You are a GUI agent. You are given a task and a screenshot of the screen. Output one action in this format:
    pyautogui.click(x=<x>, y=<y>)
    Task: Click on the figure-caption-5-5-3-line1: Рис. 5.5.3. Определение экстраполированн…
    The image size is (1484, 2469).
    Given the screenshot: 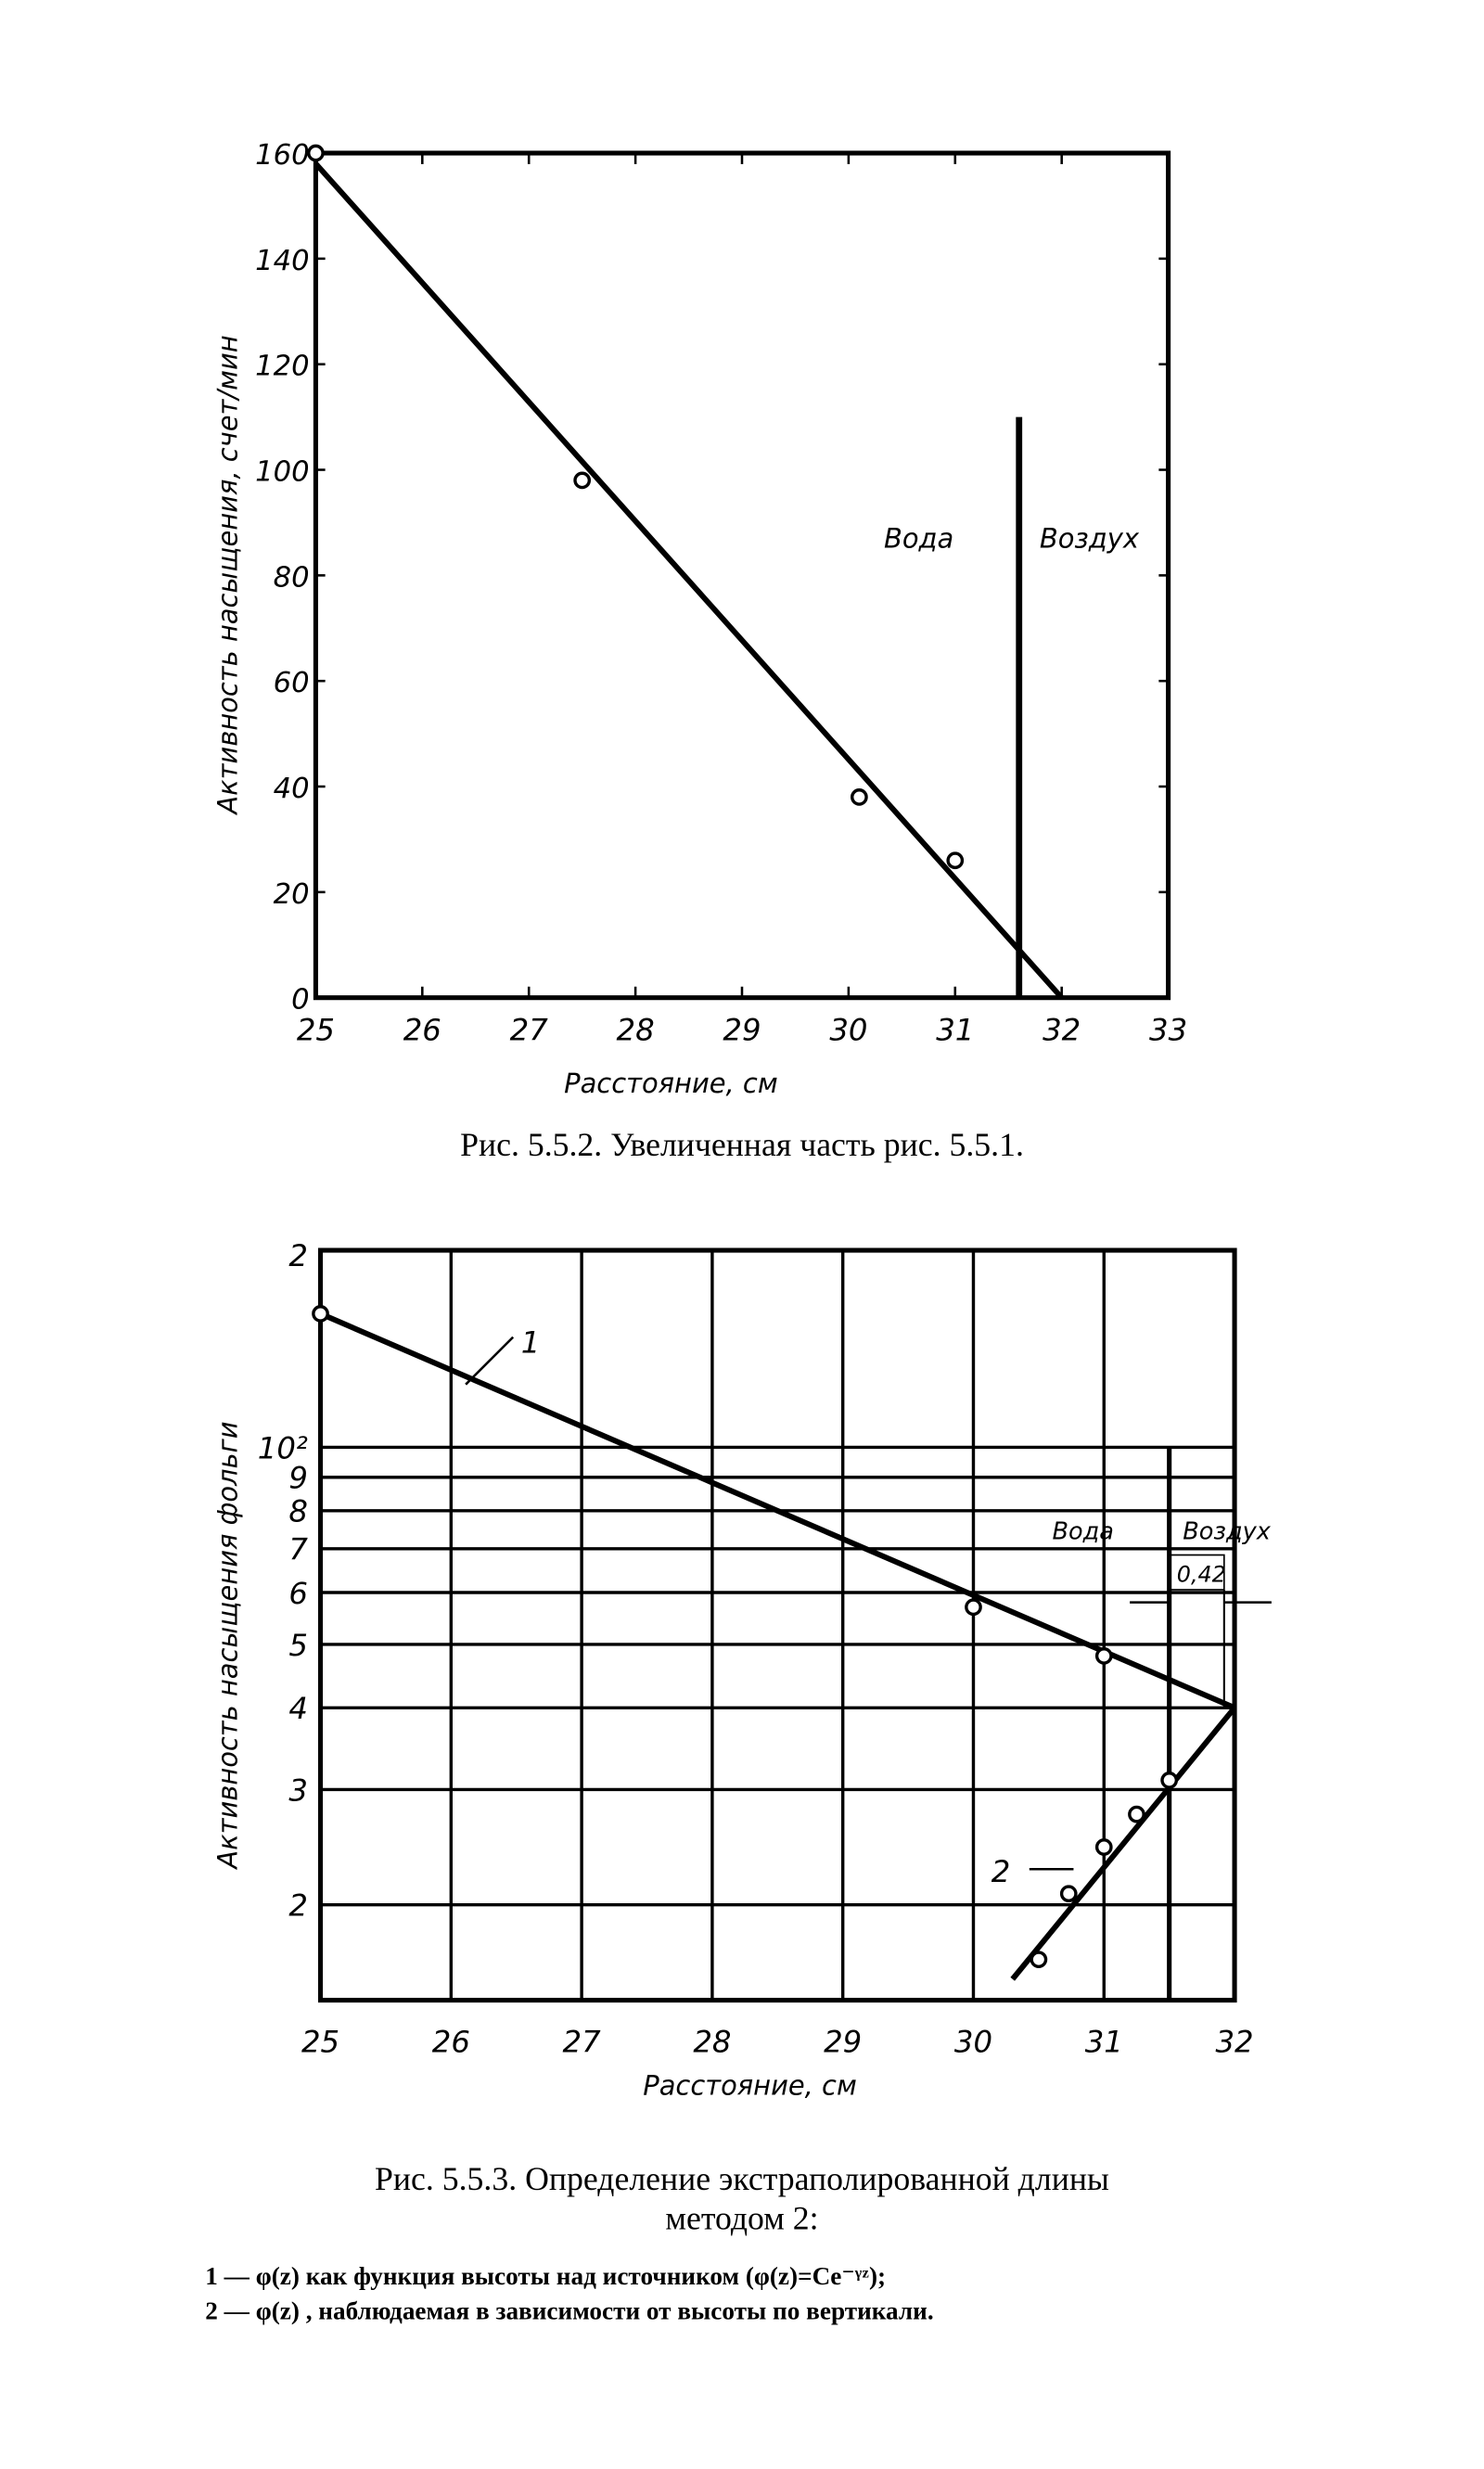 What is the action you would take?
    pyautogui.click(x=742, y=2178)
    